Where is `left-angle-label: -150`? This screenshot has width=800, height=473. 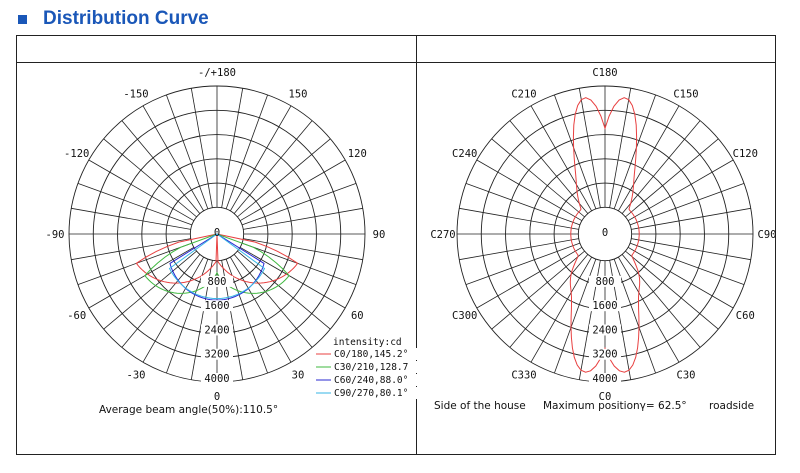 left-angle-label: -150 is located at coordinates (135, 95).